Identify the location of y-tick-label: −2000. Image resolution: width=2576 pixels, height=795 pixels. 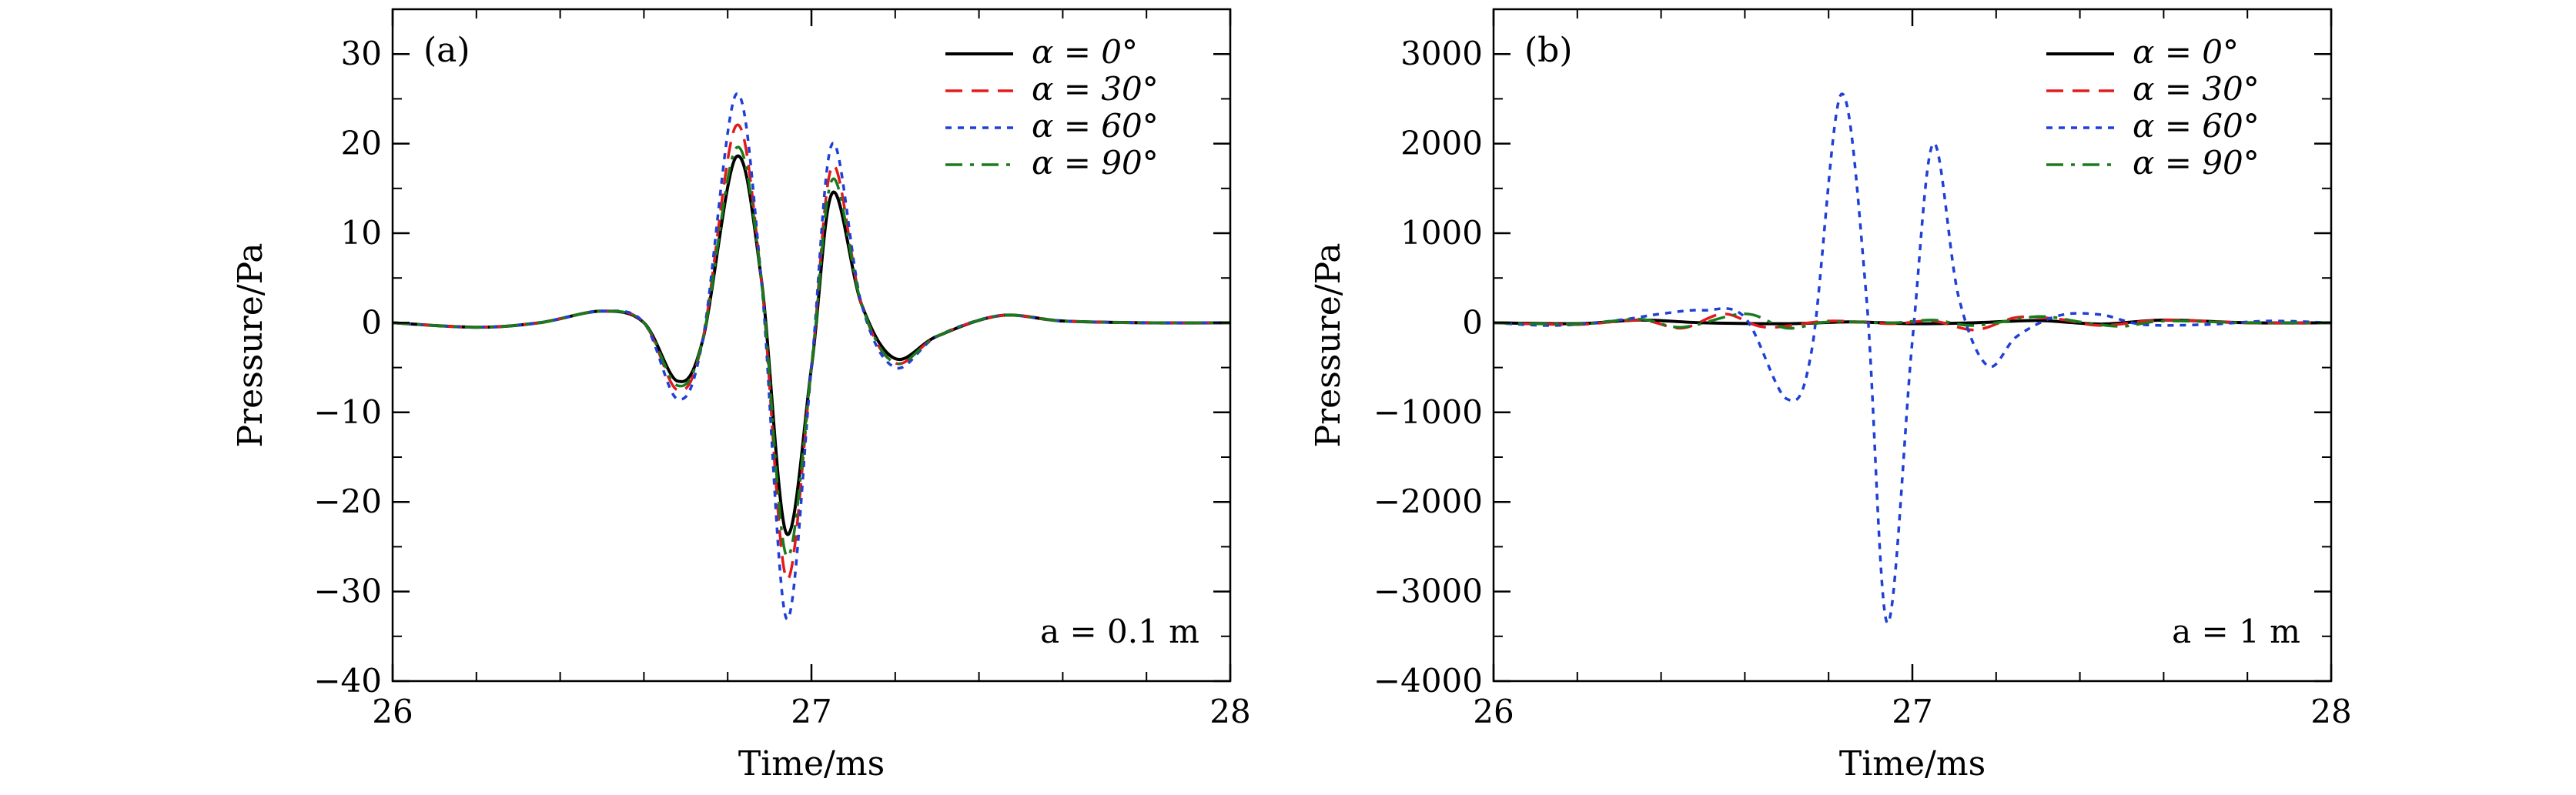
(1428, 501).